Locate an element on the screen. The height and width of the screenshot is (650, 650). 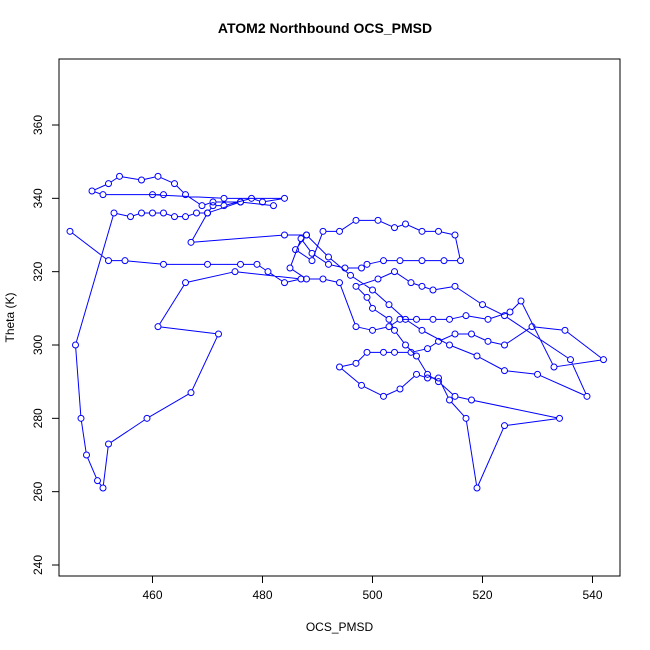
x-axis-title: OCS_PMSD is located at coordinates (340, 627).